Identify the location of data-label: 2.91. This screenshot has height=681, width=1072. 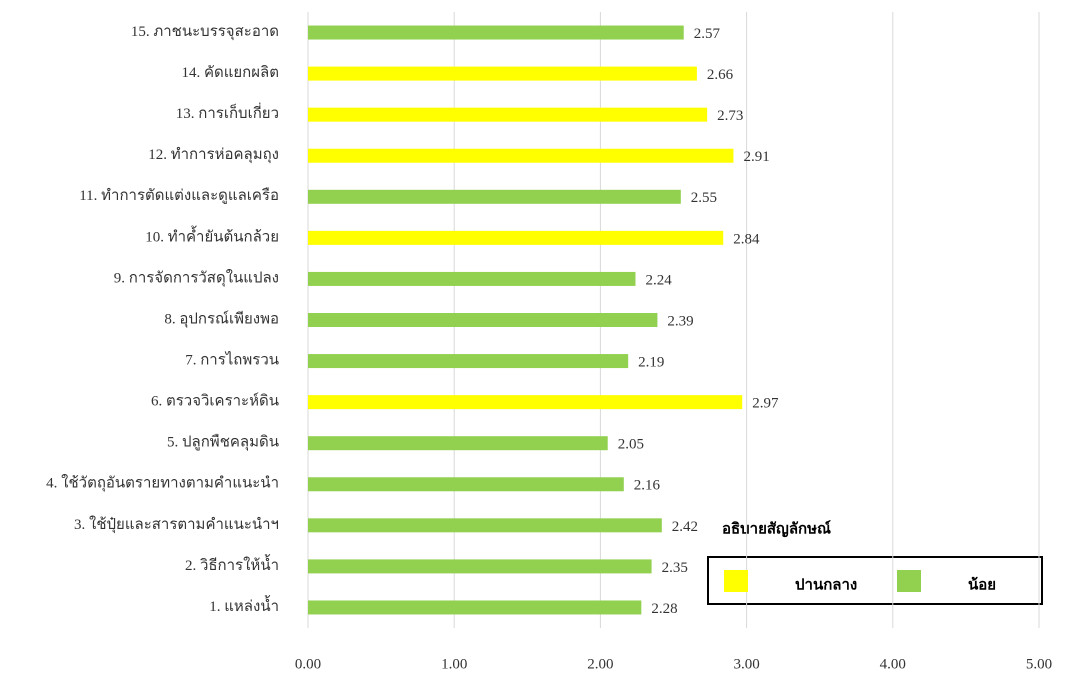
(756, 157).